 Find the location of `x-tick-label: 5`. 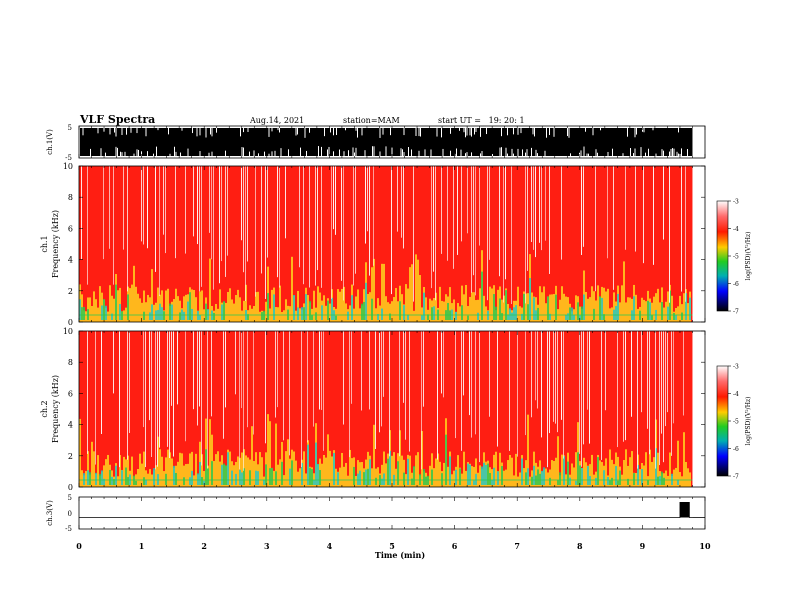

x-tick-label: 5 is located at coordinates (392, 546).